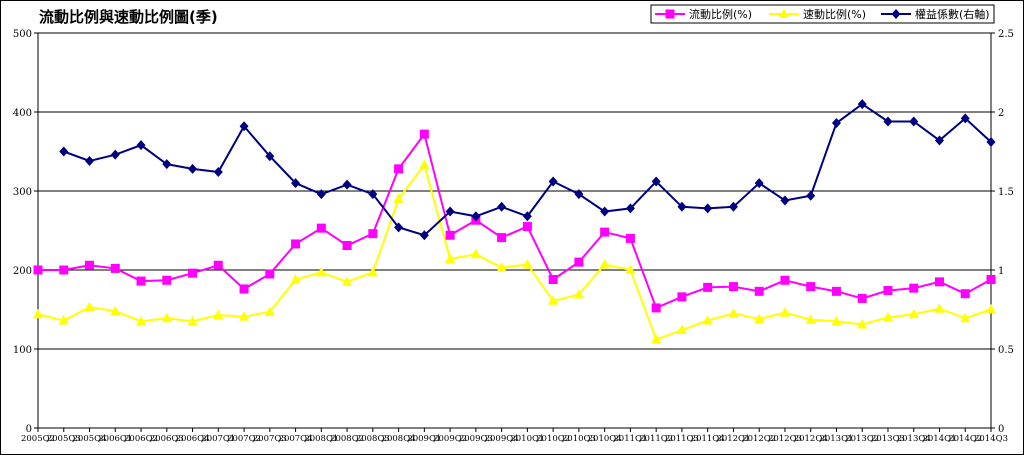 The image size is (1024, 455). What do you see at coordinates (29, 429) in the screenshot?
I see `y-left-tick-label: 0` at bounding box center [29, 429].